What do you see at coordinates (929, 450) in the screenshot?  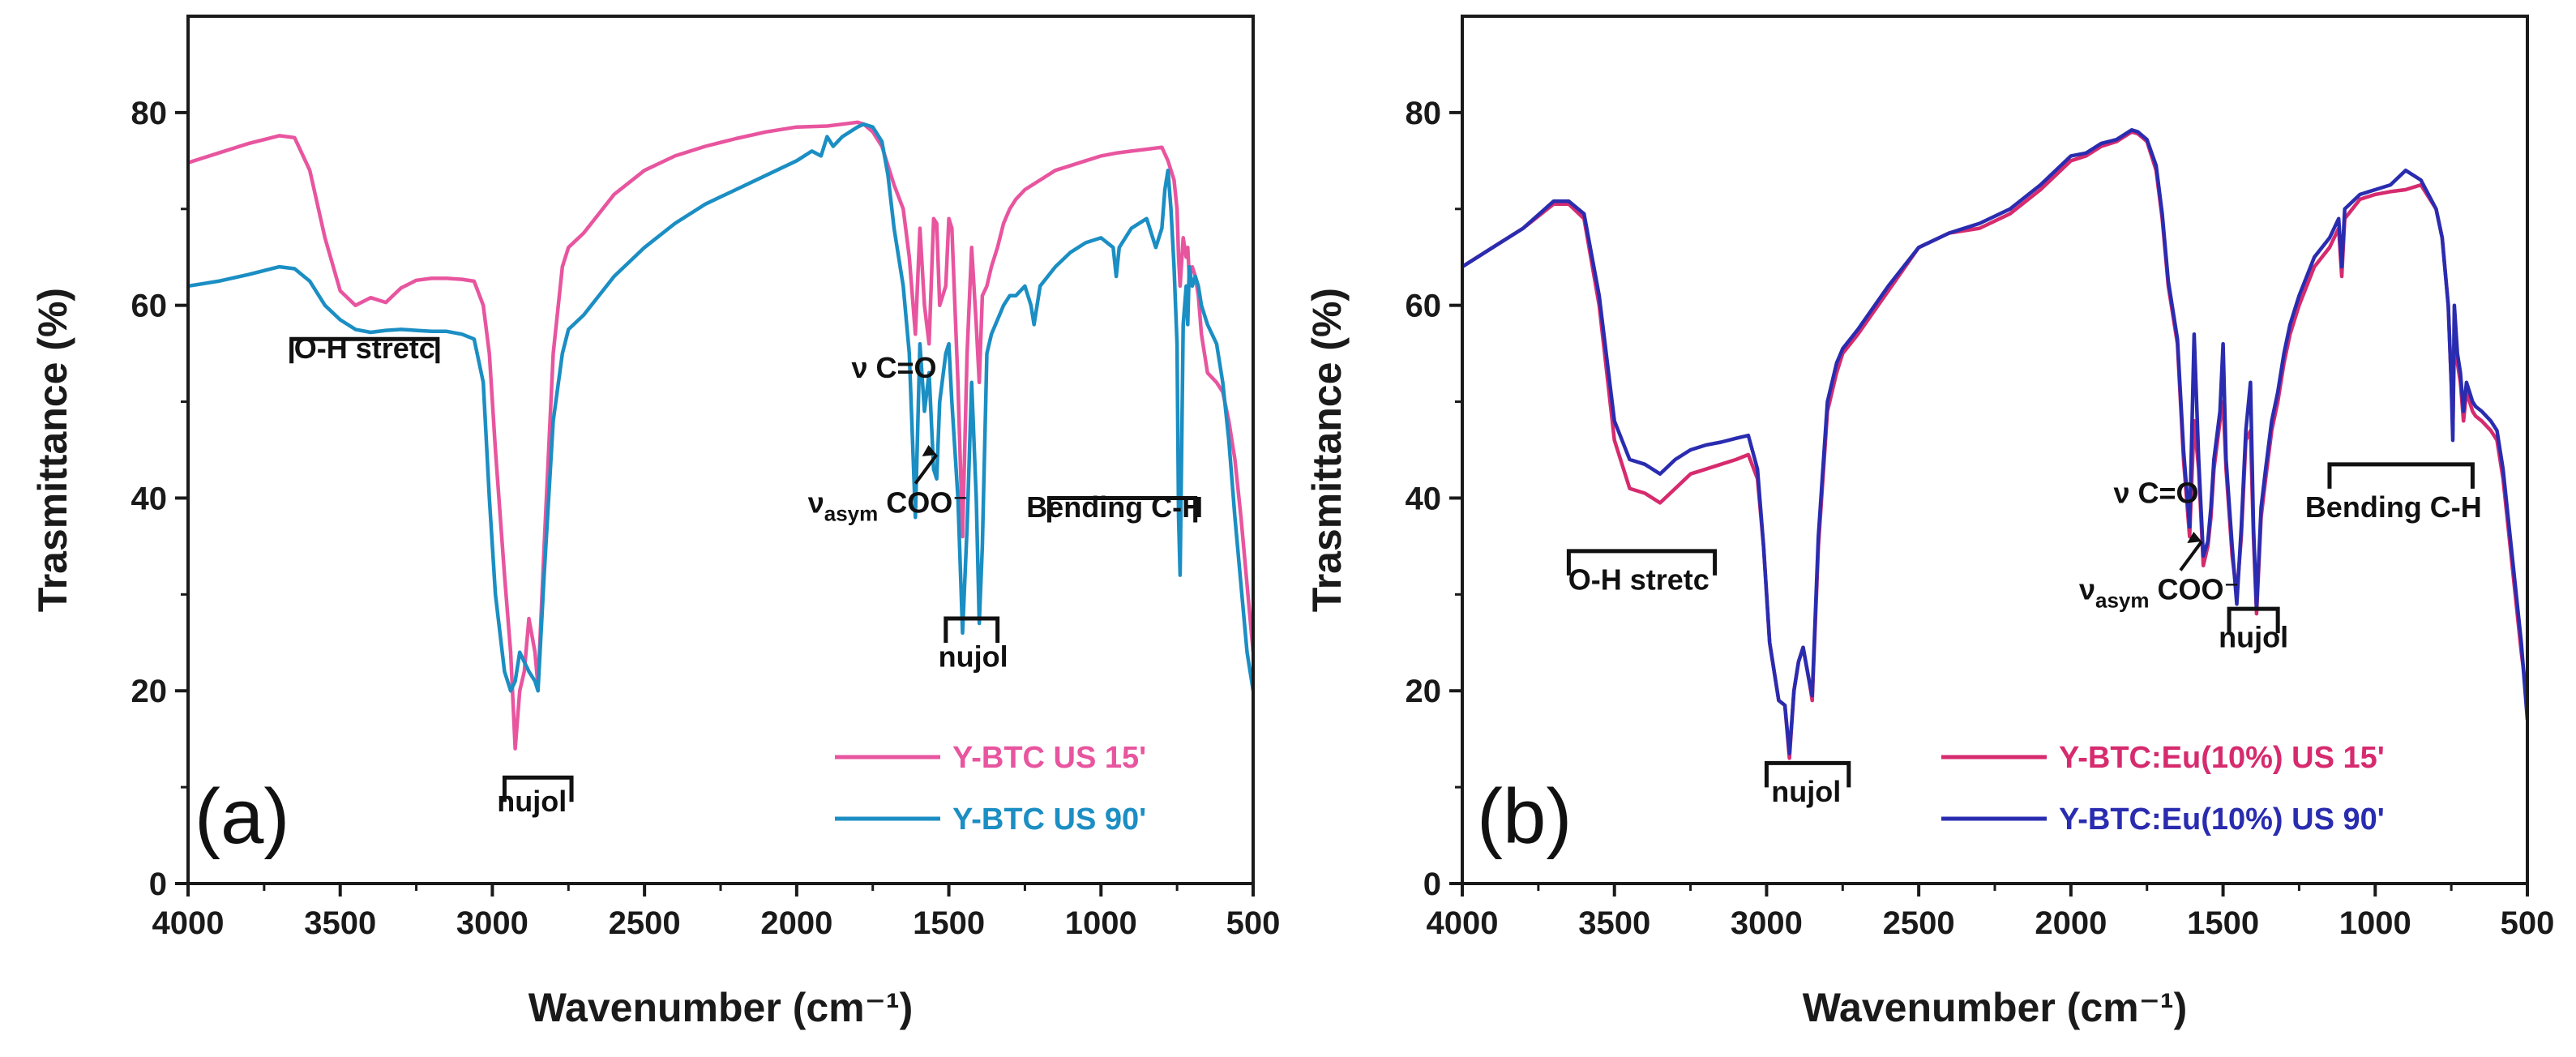 I see `panel-a-arrow-head` at bounding box center [929, 450].